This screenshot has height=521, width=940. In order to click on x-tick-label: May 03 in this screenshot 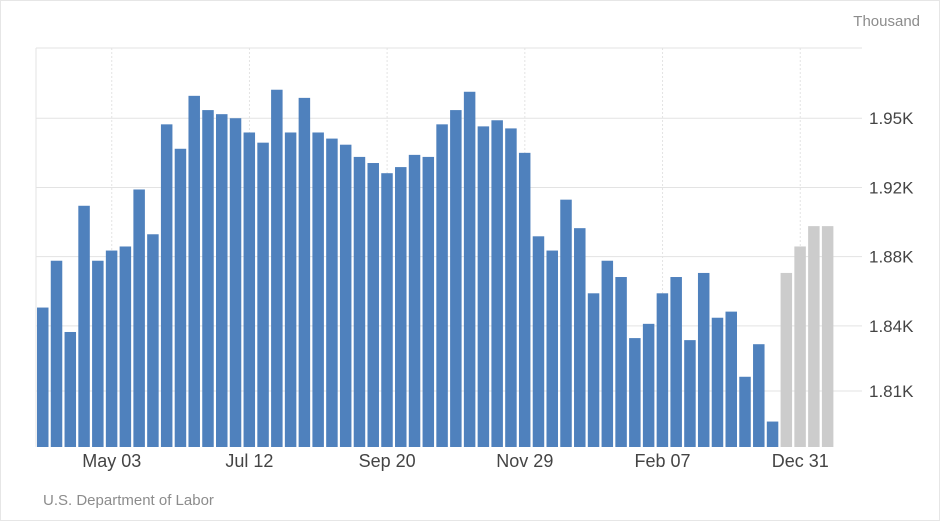, I will do `click(111, 461)`.